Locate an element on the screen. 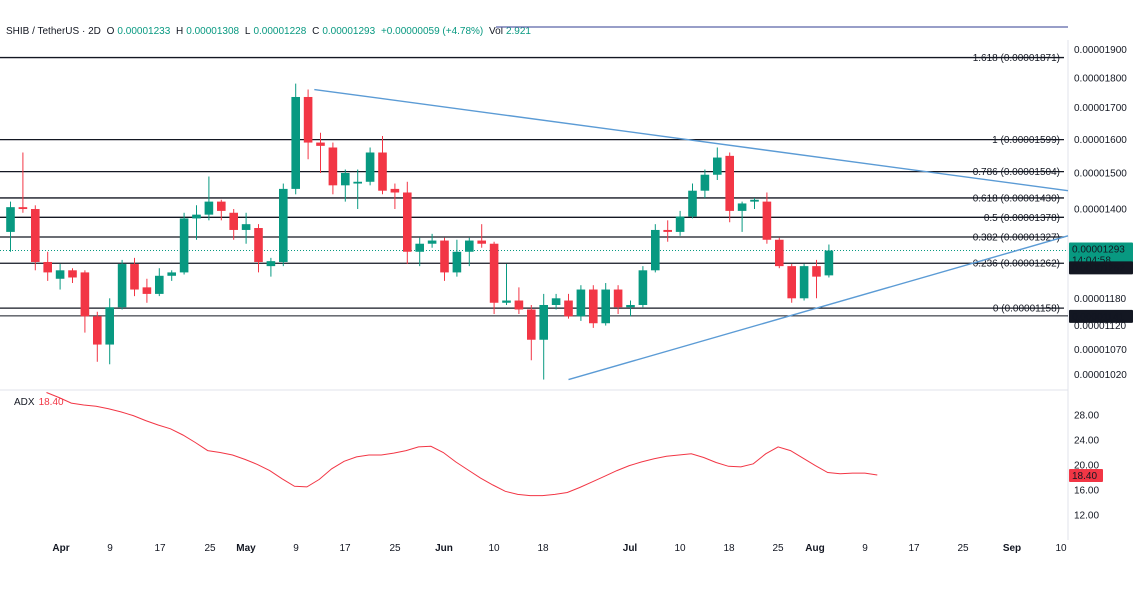 The image size is (1146, 600). volume-value: 2.921 is located at coordinates (518, 31).